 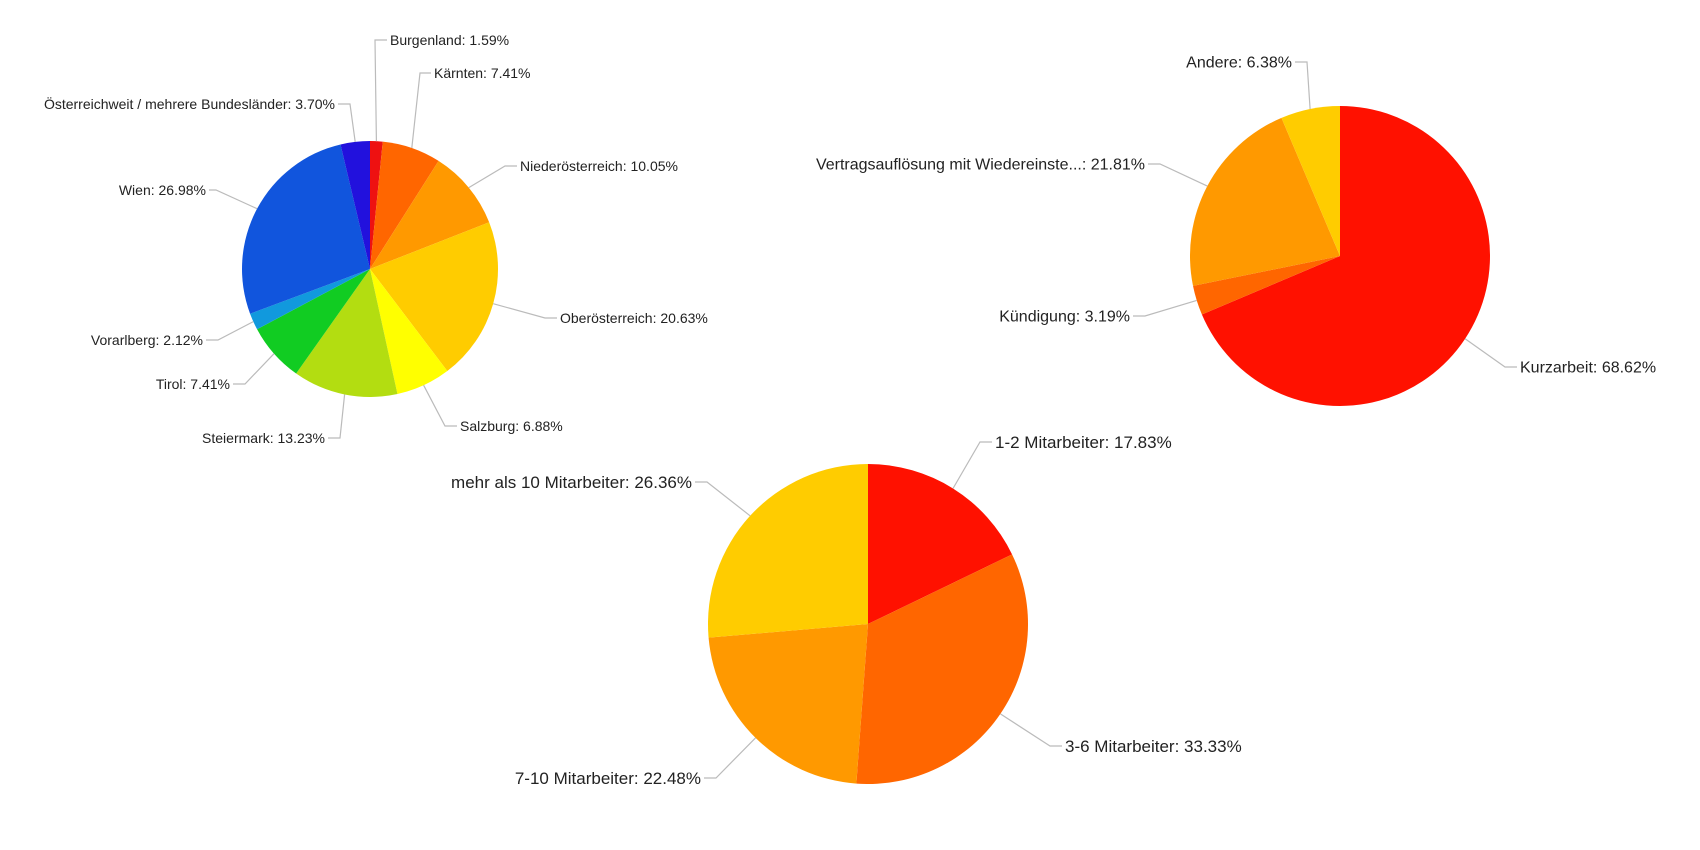 What do you see at coordinates (634, 318) in the screenshot?
I see `slice-label: Oberösterreich: 20.63%` at bounding box center [634, 318].